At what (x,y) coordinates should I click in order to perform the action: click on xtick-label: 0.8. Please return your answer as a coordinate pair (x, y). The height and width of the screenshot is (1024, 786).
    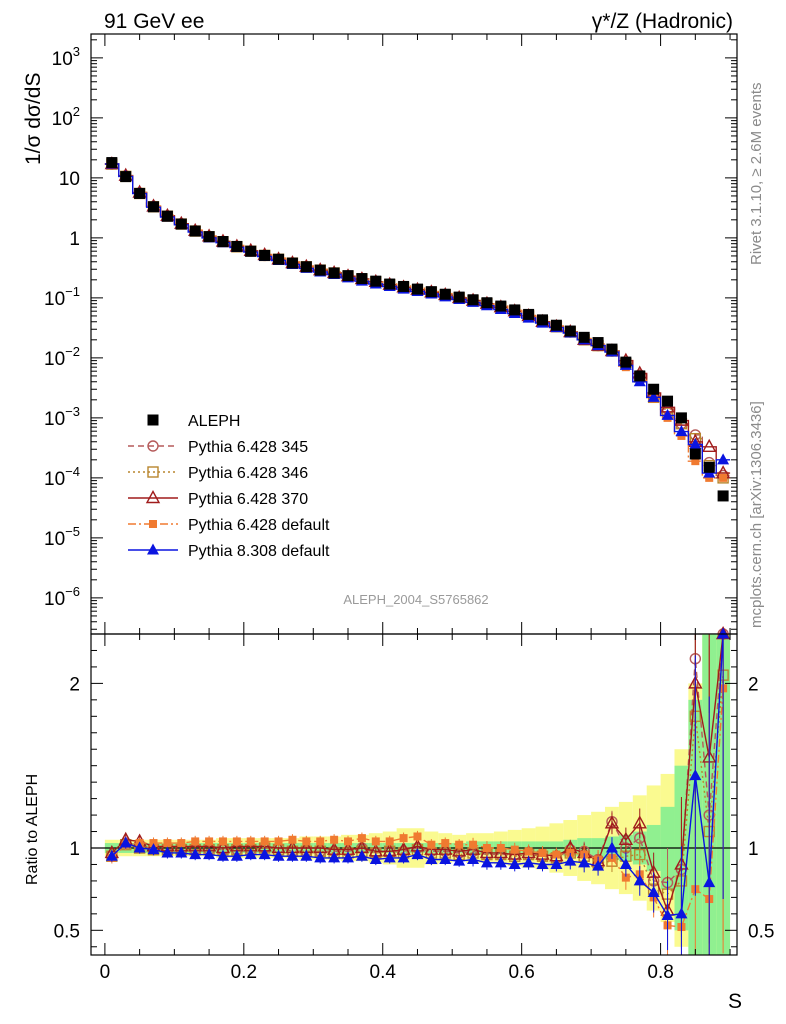
    Looking at the image, I should click on (660, 972).